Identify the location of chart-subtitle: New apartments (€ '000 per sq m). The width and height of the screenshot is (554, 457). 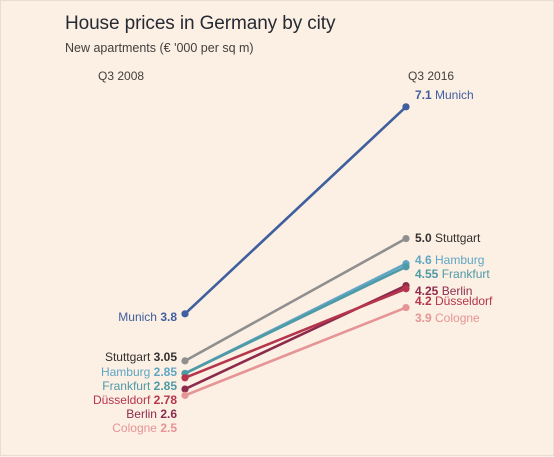
(159, 48).